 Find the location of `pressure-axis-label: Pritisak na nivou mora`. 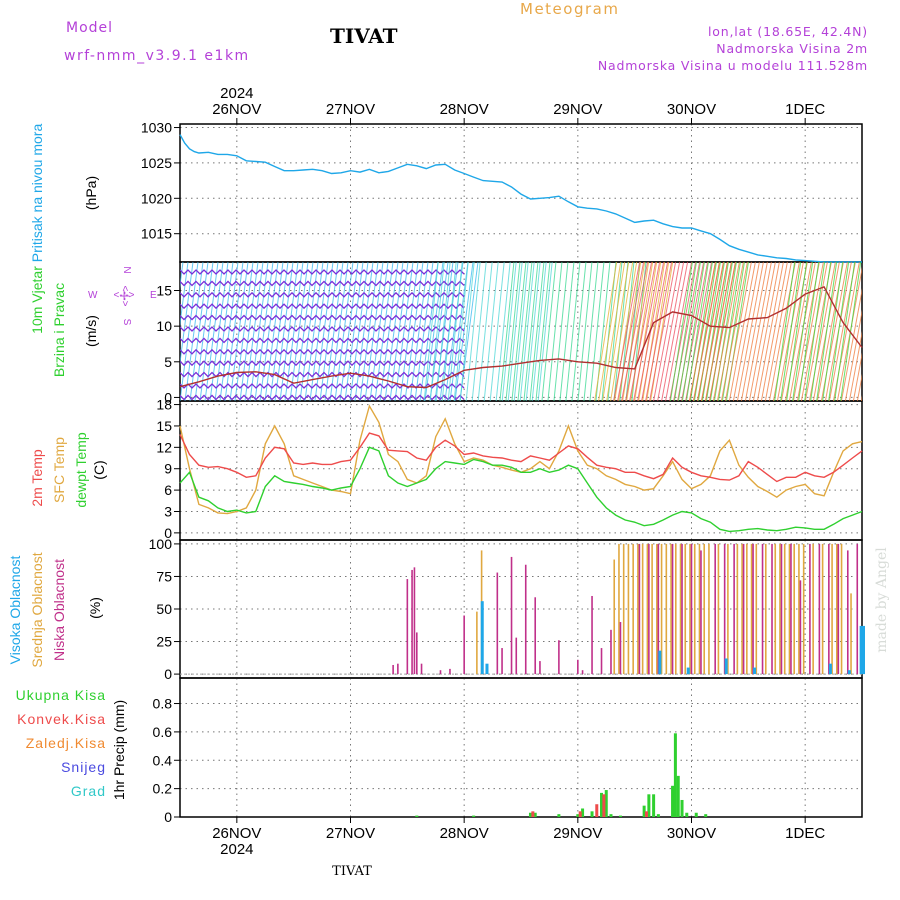

pressure-axis-label: Pritisak na nivou mora is located at coordinates (37, 193).